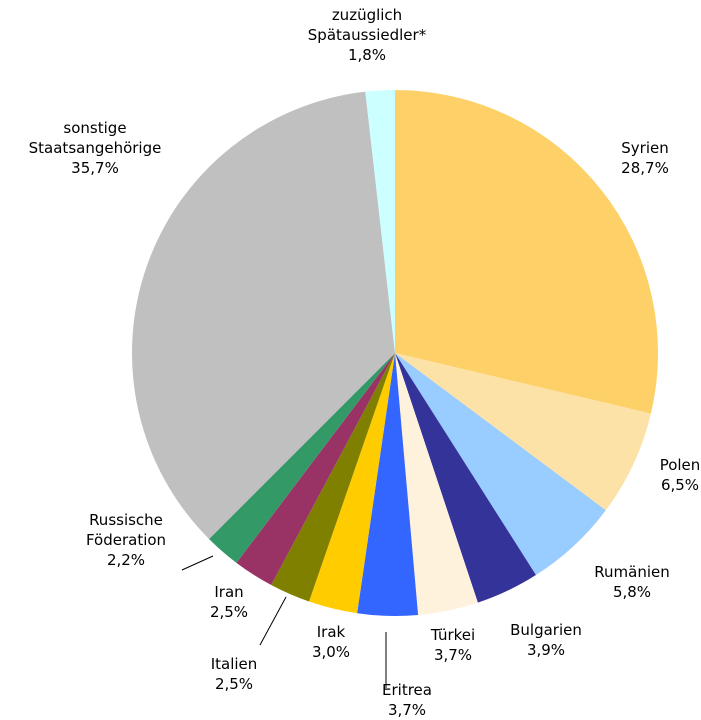 This screenshot has width=701, height=720. What do you see at coordinates (407, 700) in the screenshot?
I see `slice-label: Eritrea 3,7%` at bounding box center [407, 700].